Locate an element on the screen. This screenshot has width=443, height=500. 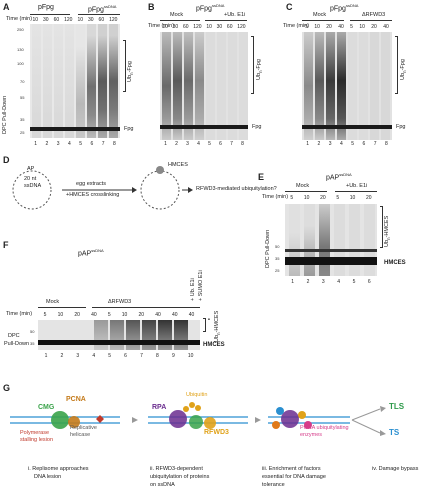
panel-f-time-label: Time (min) is located at coordinates (19, 314).